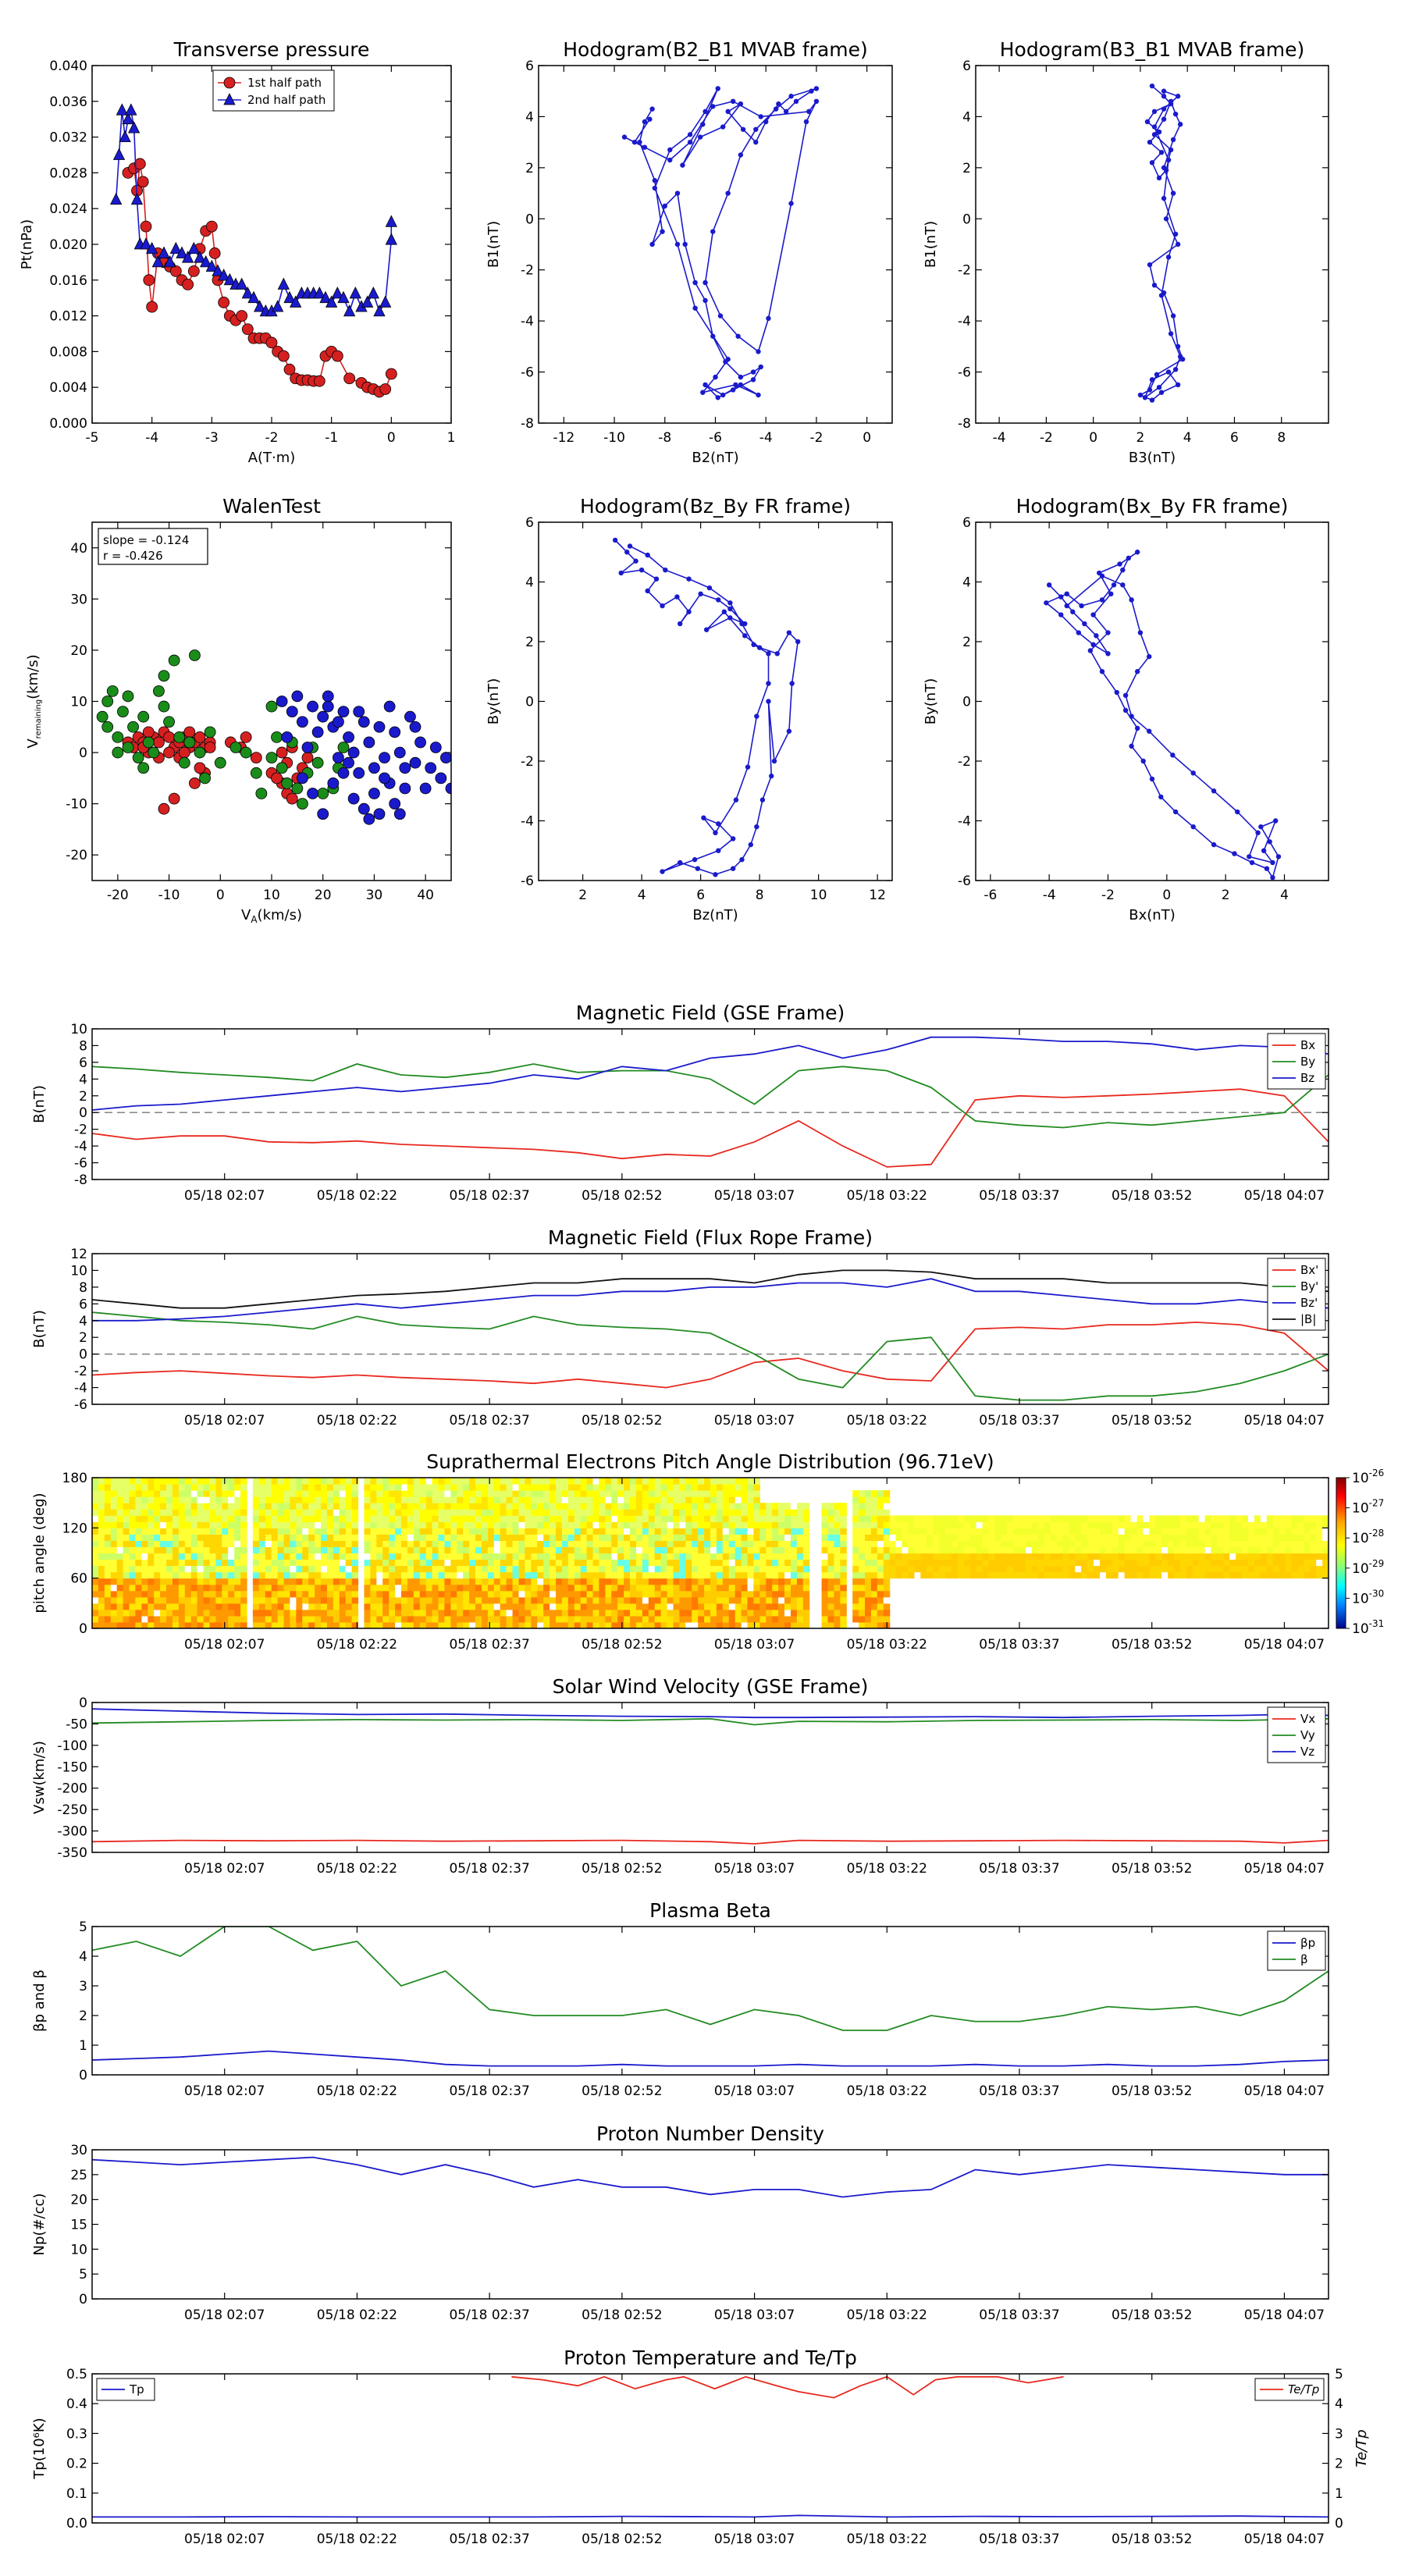 The width and height of the screenshot is (1405, 2576). What do you see at coordinates (1368, 1537) in the screenshot?
I see `colorbar-label: 10-28` at bounding box center [1368, 1537].